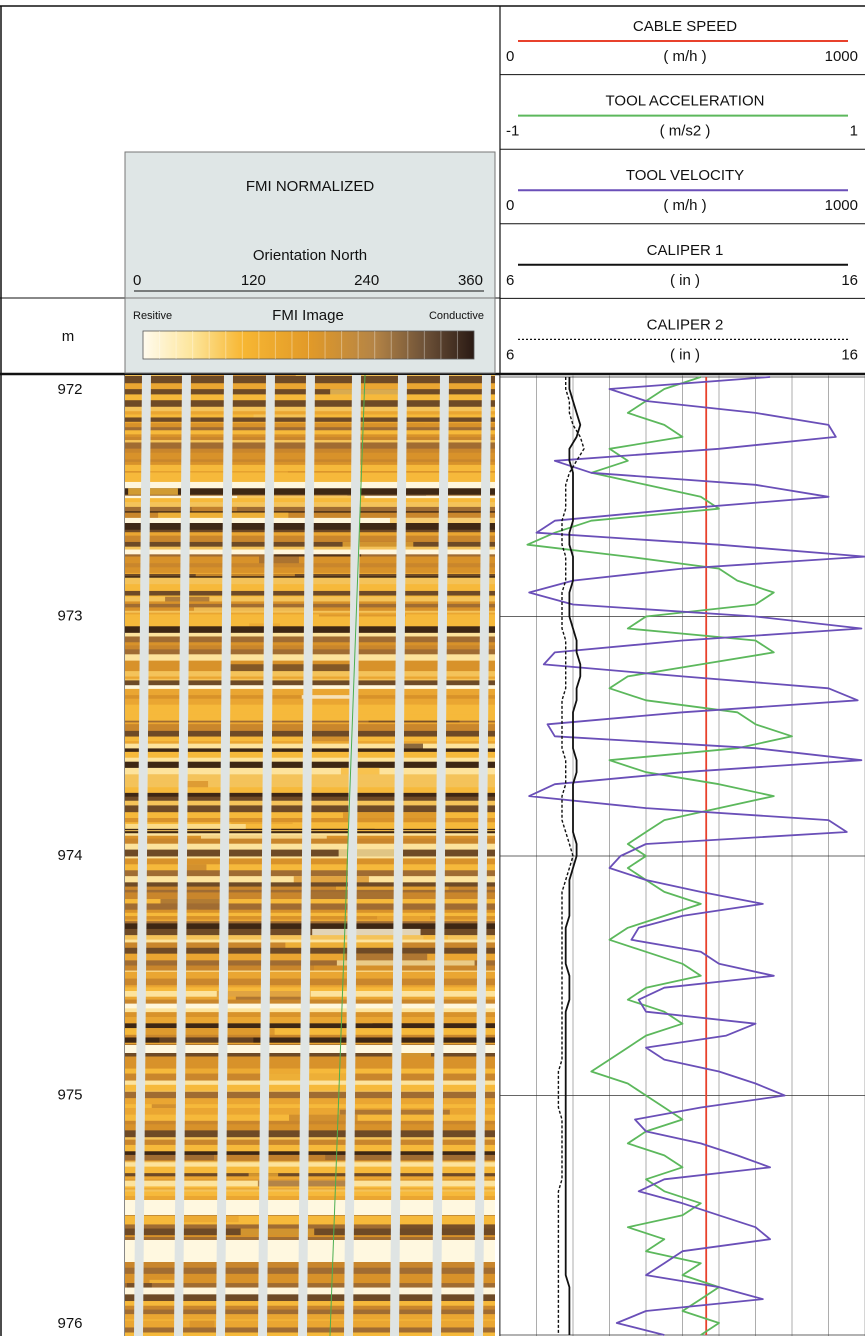 Image resolution: width=865 pixels, height=1336 pixels. What do you see at coordinates (510, 205) in the screenshot?
I see `curve-scale-min: 0` at bounding box center [510, 205].